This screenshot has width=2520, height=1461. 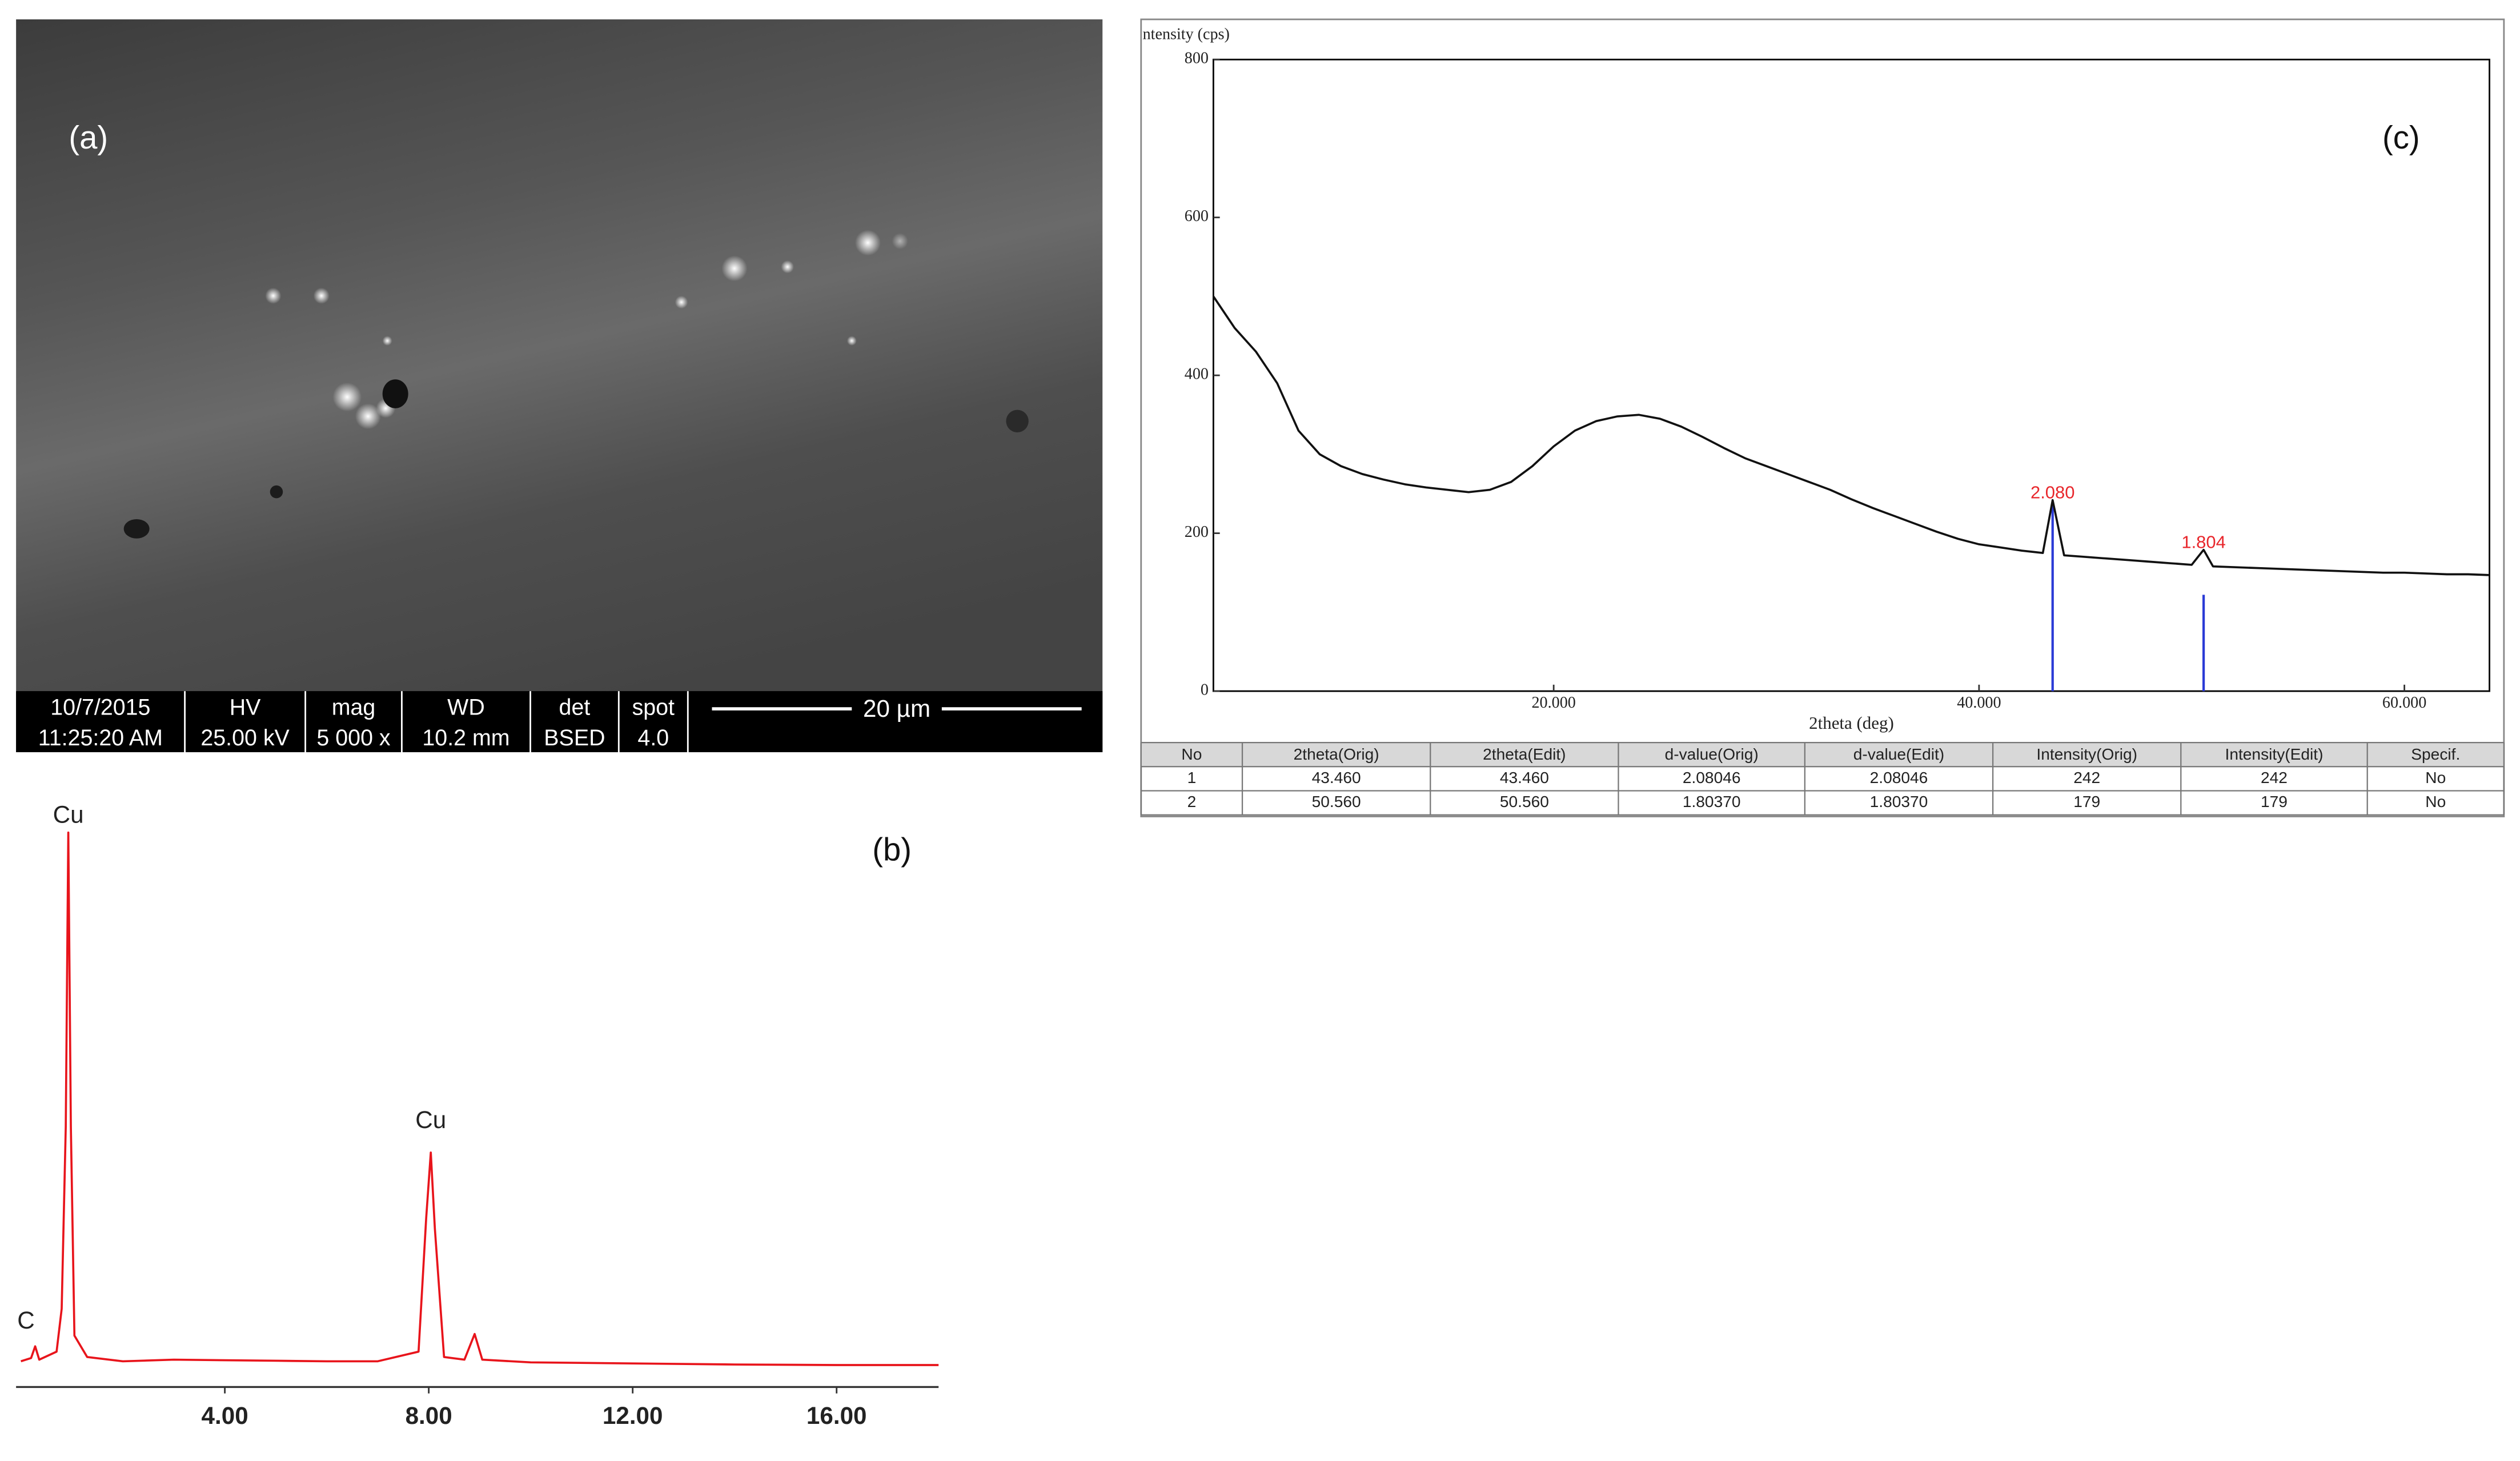 What do you see at coordinates (1336, 754) in the screenshot?
I see `table-header: 2theta(Orig)` at bounding box center [1336, 754].